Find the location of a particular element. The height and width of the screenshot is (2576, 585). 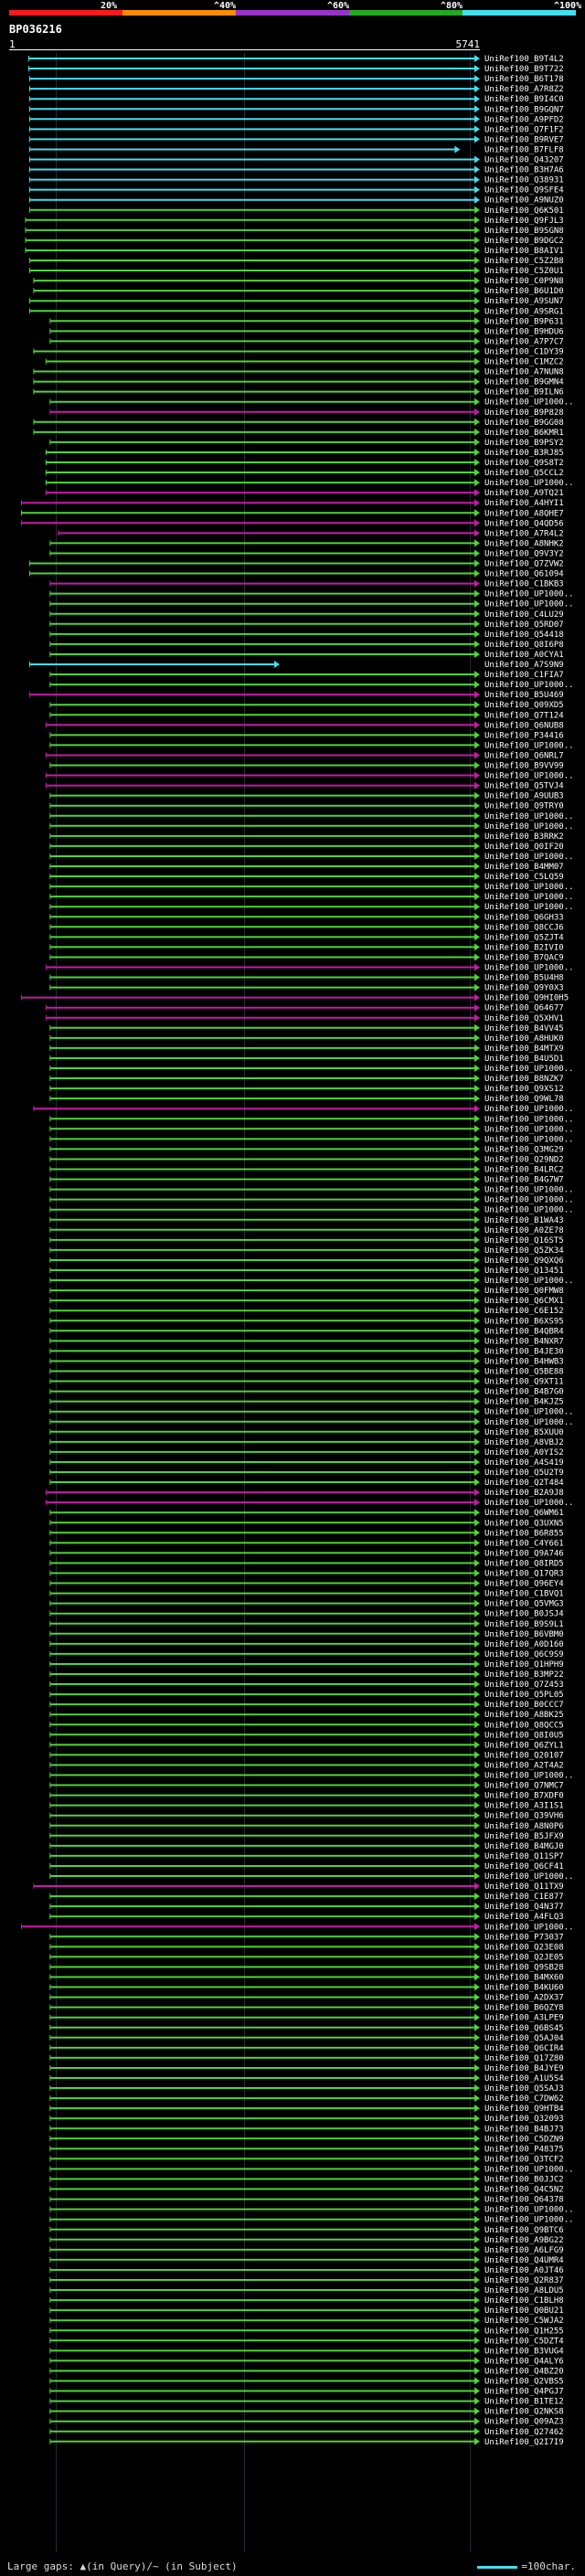

hit-label: UniRef100_Q5PL05 is located at coordinates (524, 1695).